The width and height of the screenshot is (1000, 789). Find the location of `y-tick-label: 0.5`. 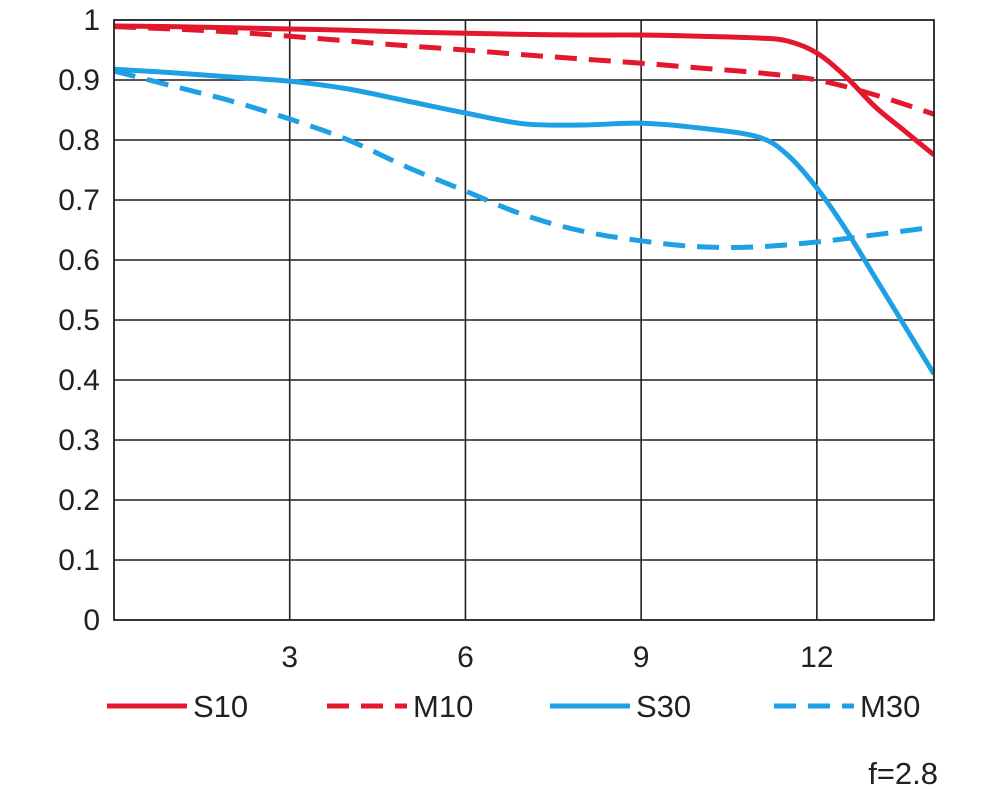

y-tick-label: 0.5 is located at coordinates (79, 320).